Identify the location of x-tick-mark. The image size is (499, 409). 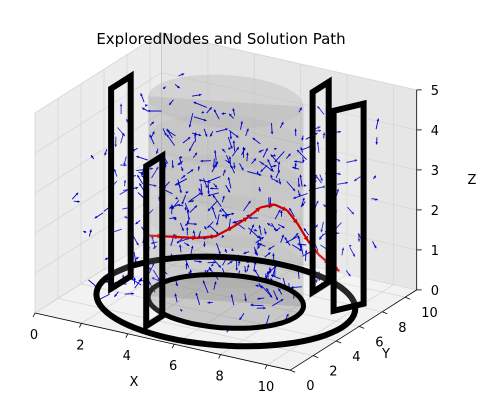
(127, 335).